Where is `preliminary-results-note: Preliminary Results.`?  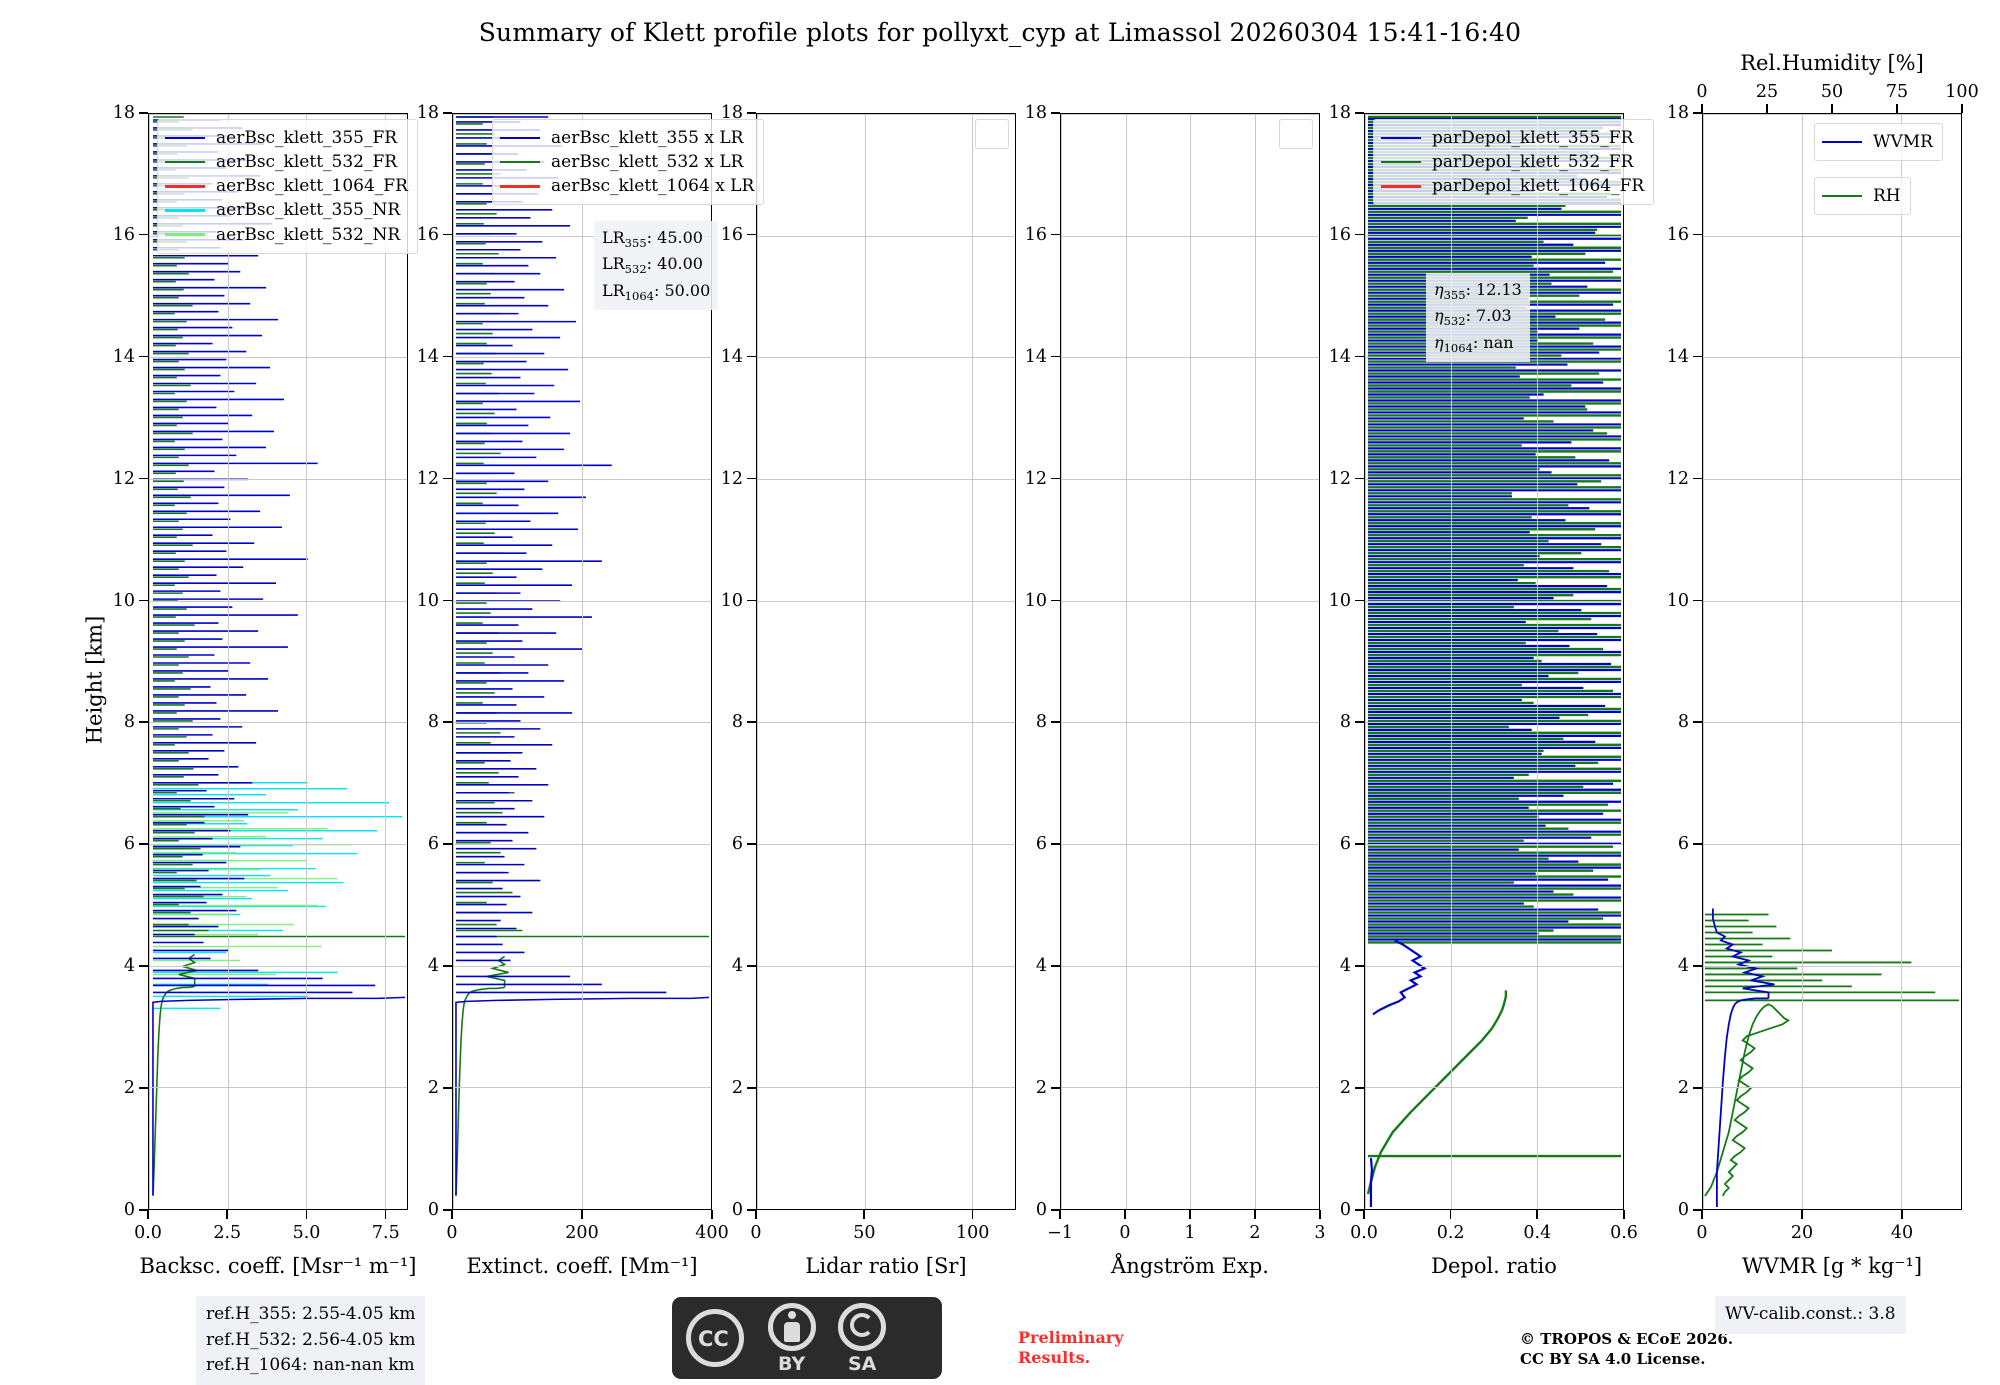 preliminary-results-note: Preliminary Results. is located at coordinates (1071, 1347).